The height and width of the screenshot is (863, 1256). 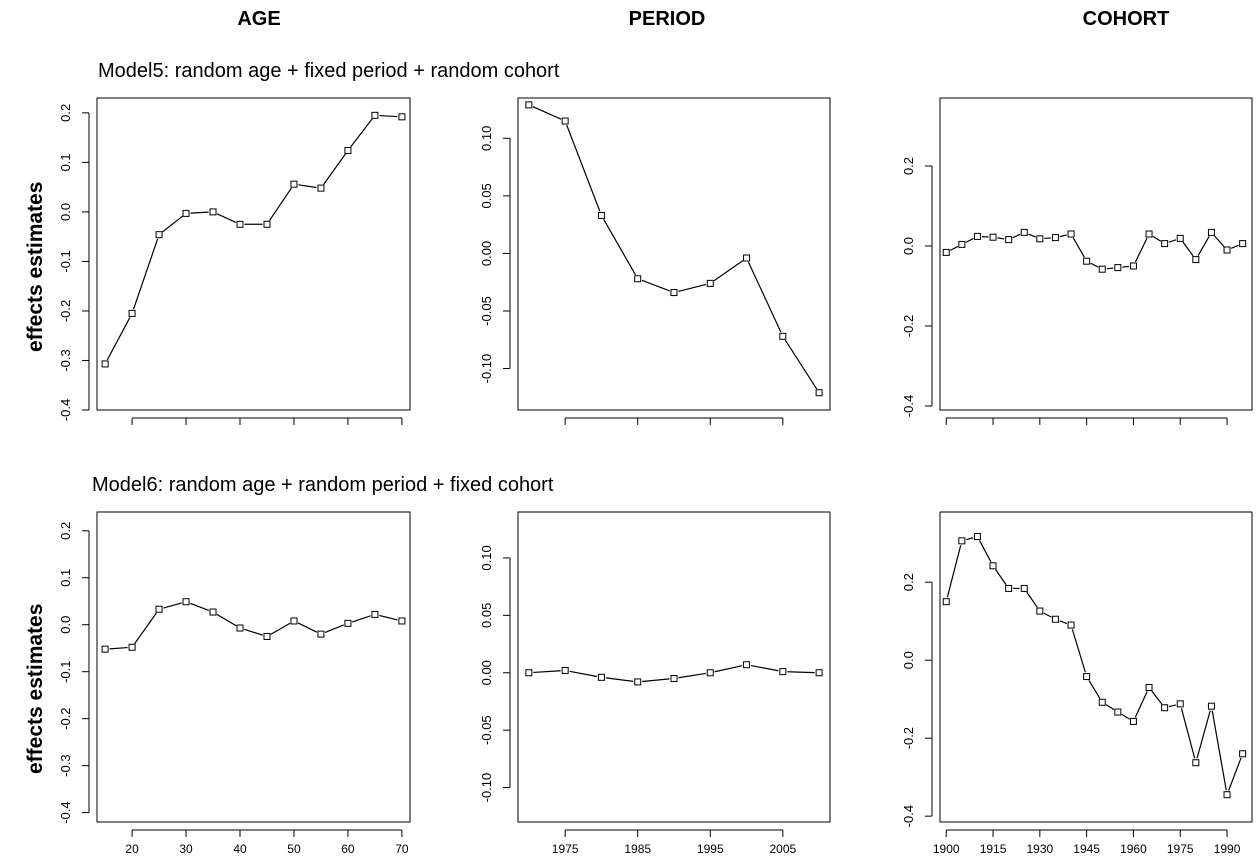 I want to click on column-title-cohort: COHORT, so click(x=1126, y=19).